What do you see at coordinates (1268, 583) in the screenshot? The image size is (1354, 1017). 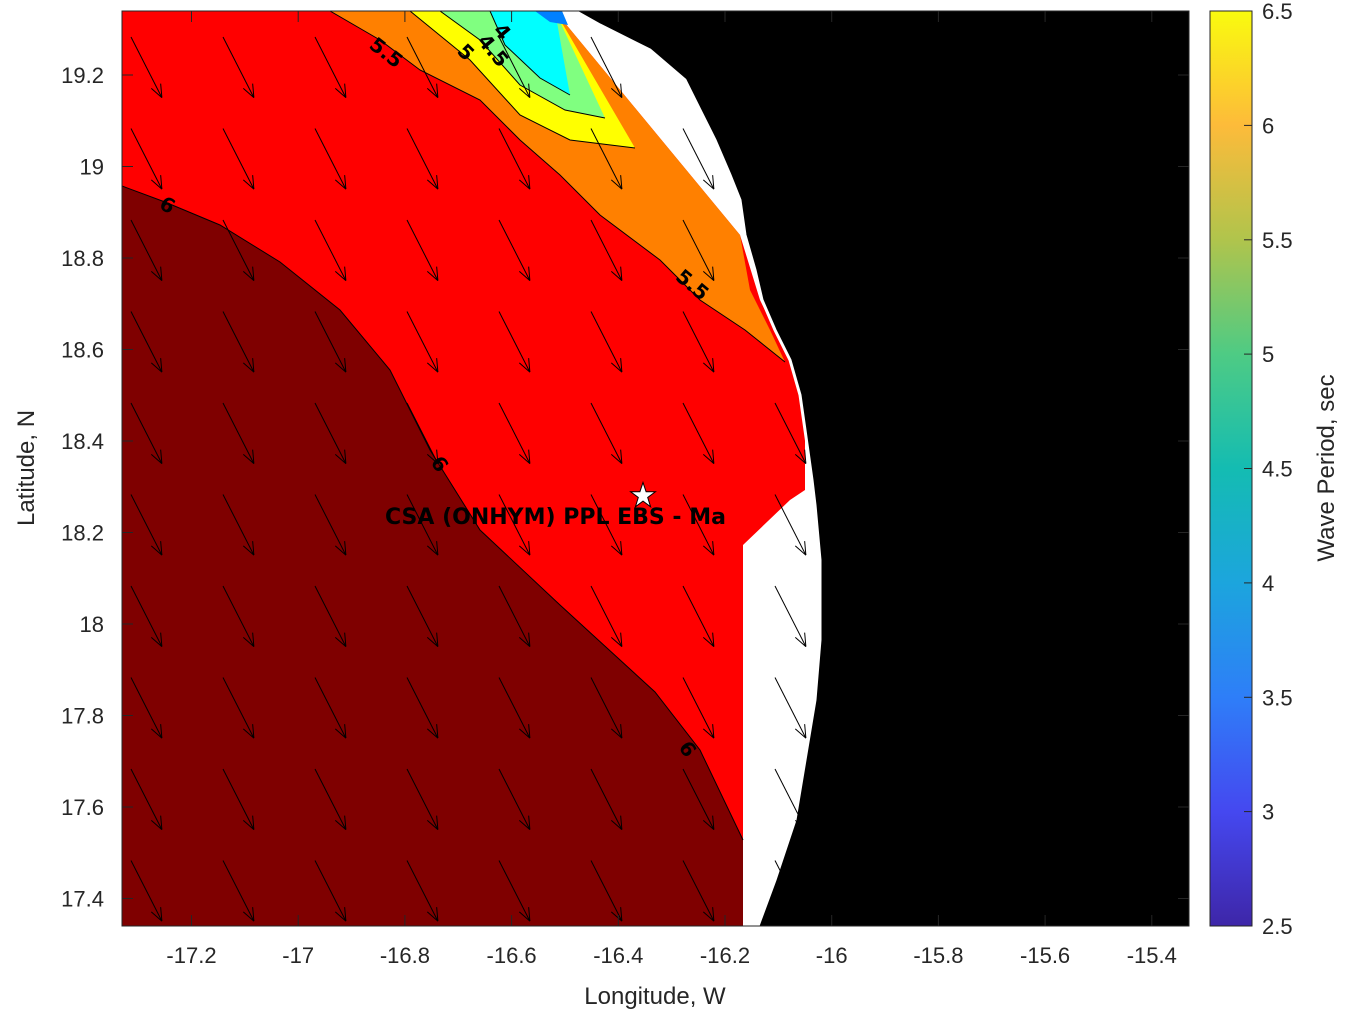 I see `colorbar-tick-label: 4` at bounding box center [1268, 583].